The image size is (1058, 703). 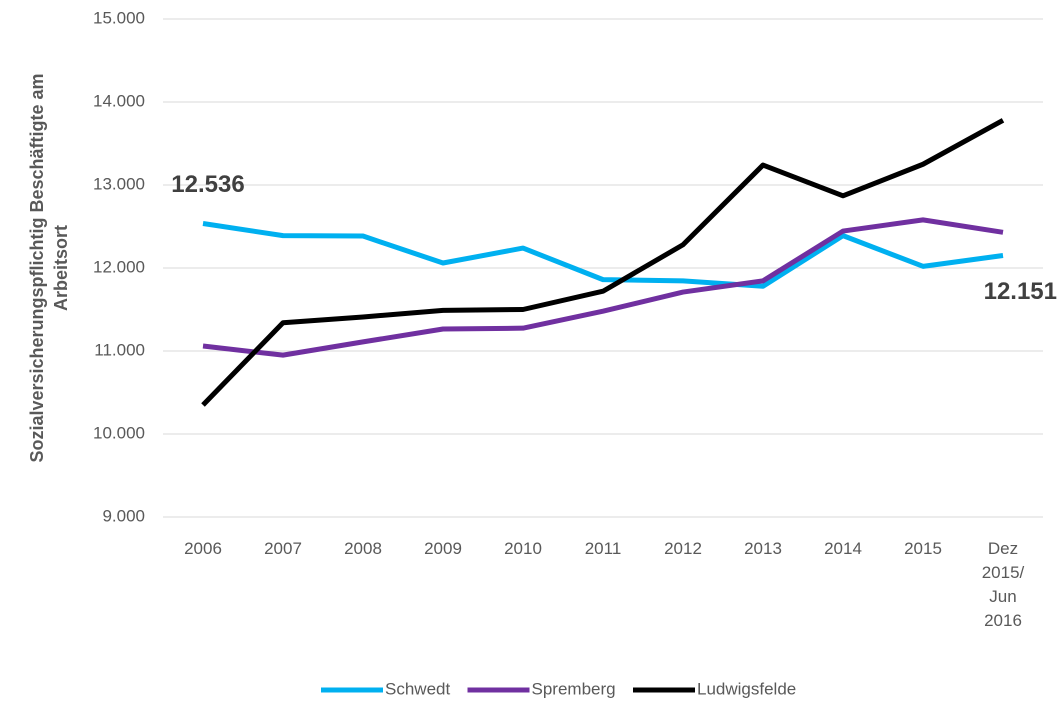 What do you see at coordinates (417, 688) in the screenshot?
I see `legend-label: Schwedt` at bounding box center [417, 688].